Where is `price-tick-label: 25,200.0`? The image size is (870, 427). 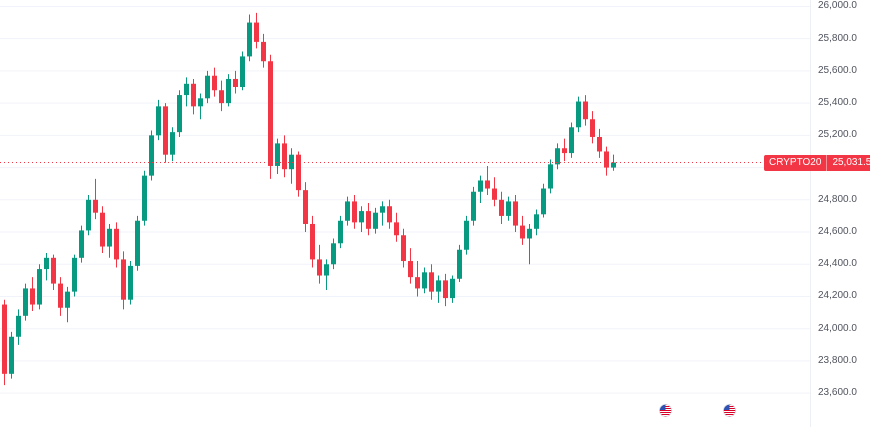 price-tick-label: 25,200.0 is located at coordinates (837, 135).